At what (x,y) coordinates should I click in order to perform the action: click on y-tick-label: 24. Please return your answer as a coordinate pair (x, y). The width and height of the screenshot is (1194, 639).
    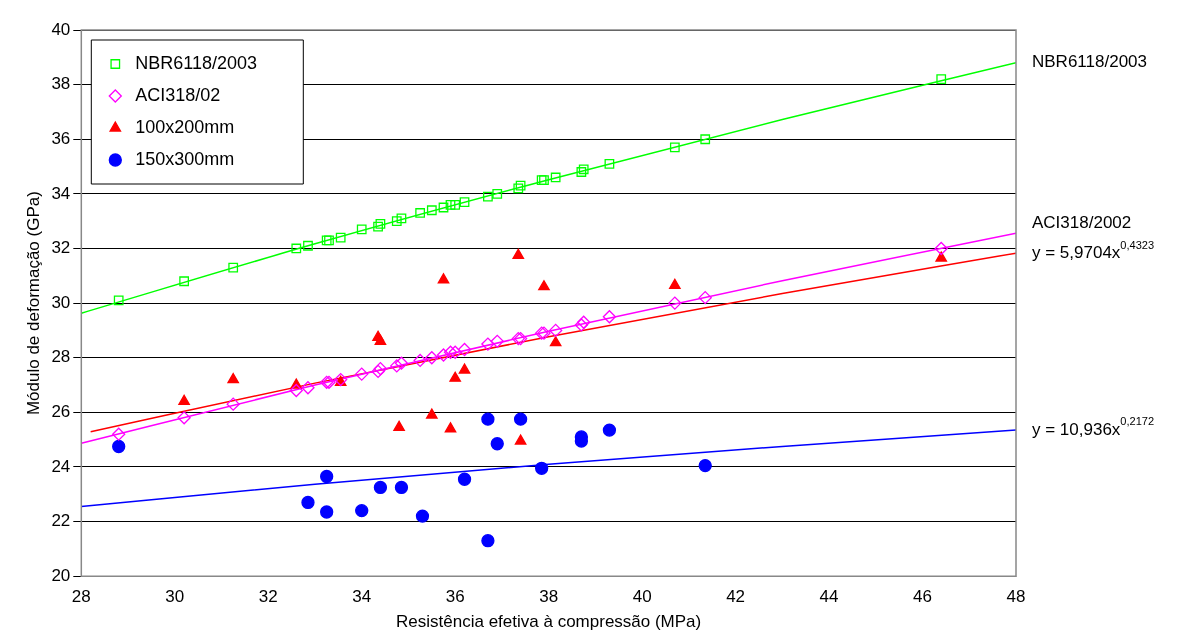
    Looking at the image, I should click on (61, 466).